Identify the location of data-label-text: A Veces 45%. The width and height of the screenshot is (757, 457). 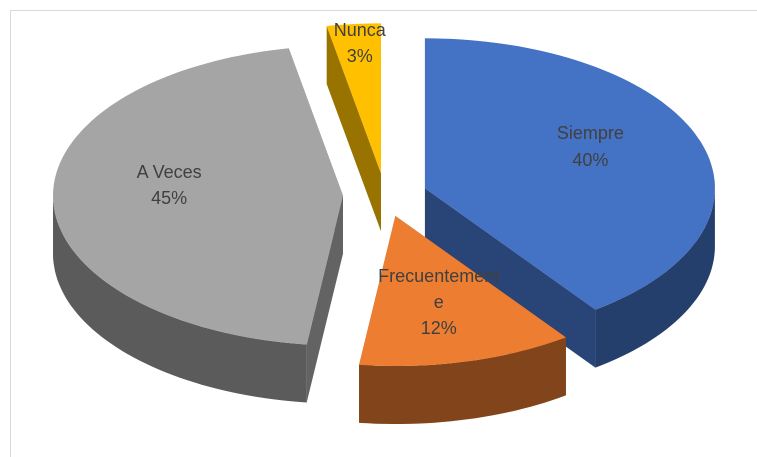
(169, 185).